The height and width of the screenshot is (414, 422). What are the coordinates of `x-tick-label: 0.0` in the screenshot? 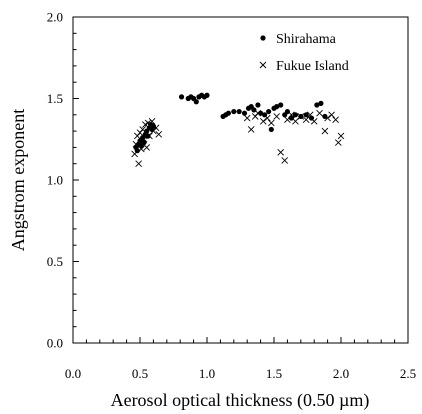 It's located at (73, 373).